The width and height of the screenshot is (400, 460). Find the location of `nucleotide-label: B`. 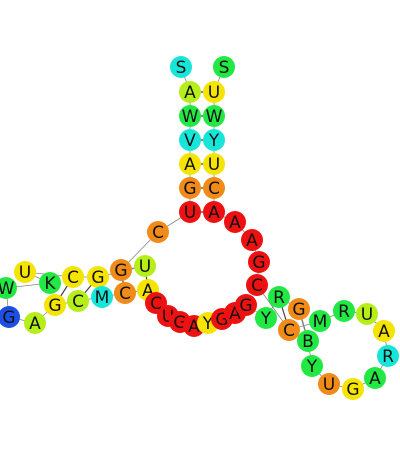

nucleotide-label: B is located at coordinates (308, 342).